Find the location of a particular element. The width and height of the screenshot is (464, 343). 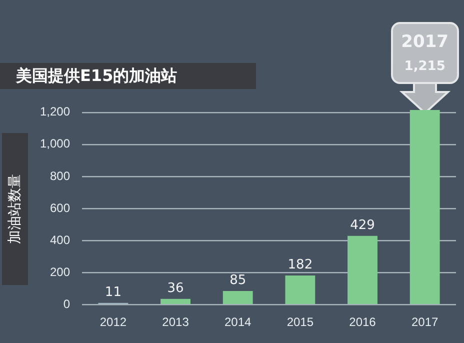

x-tick-label: 2014 is located at coordinates (238, 322).